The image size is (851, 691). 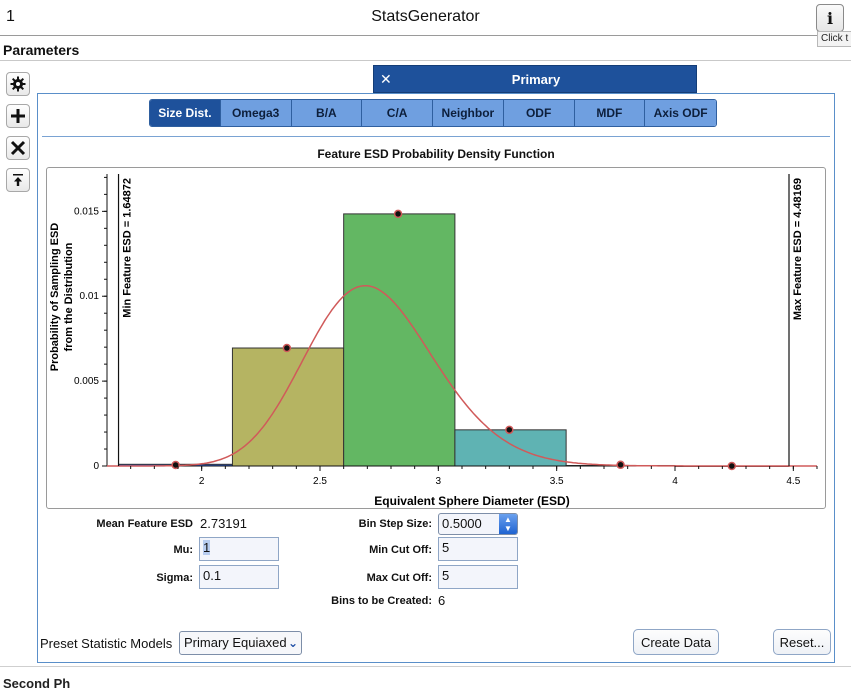 What do you see at coordinates (292, 643) in the screenshot?
I see `chevron-down-icon: ⌄` at bounding box center [292, 643].